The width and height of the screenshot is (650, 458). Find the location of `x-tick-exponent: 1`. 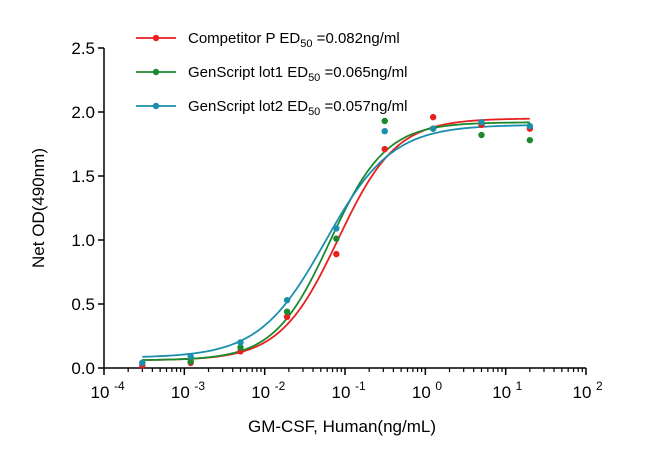

x-tick-exponent: 1 is located at coordinates (519, 386).